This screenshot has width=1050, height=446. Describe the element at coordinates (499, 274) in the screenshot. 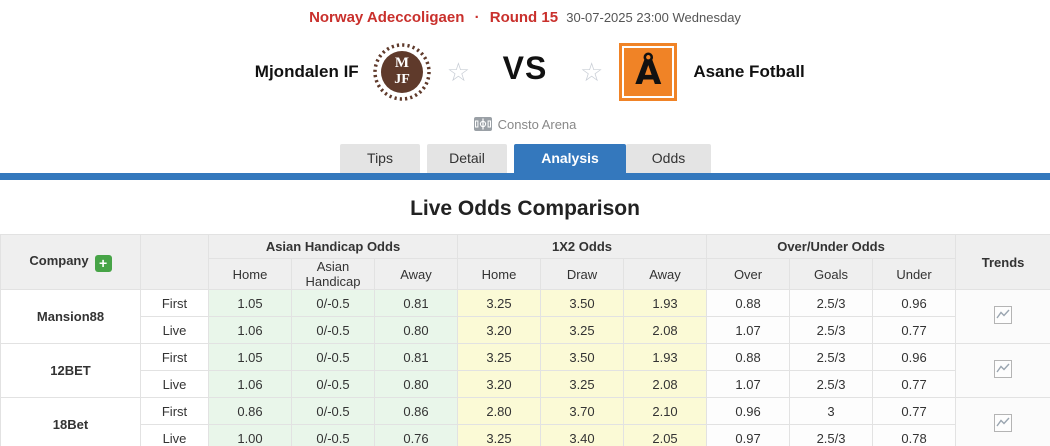

I see `x12-home-header: Home` at that location.